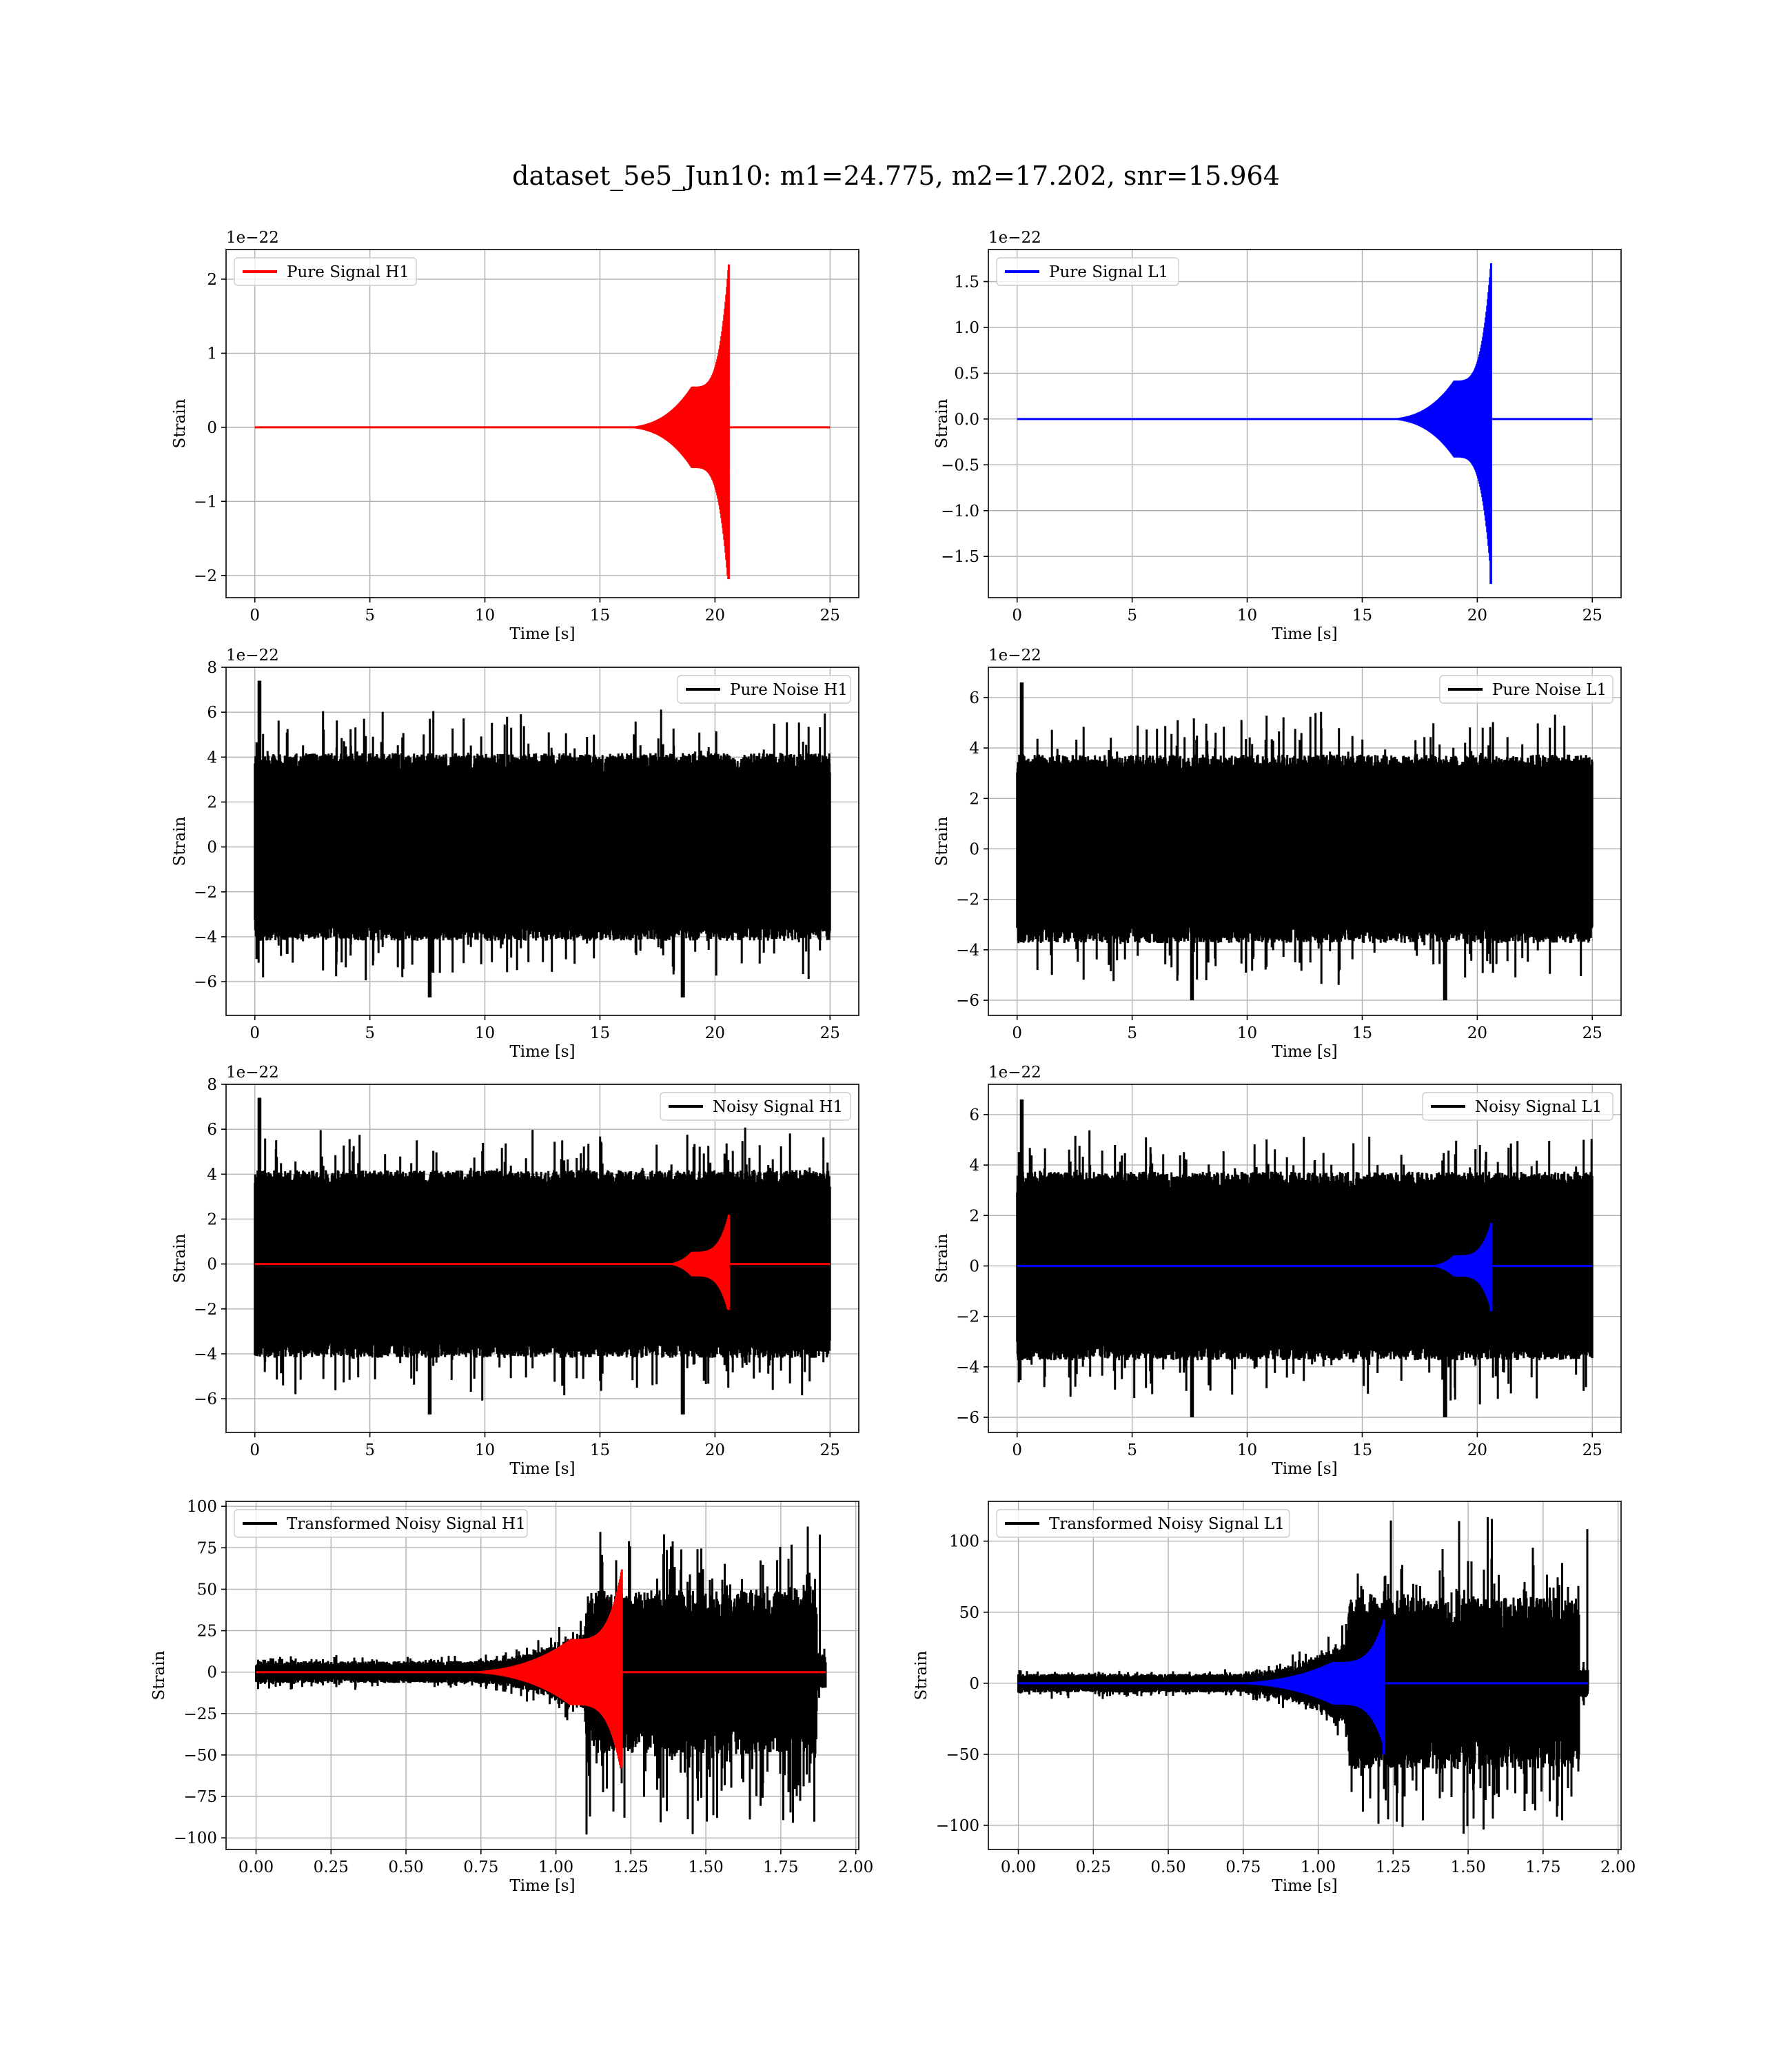  Describe the element at coordinates (542, 838) in the screenshot. I see `series-pure-noise-h1` at that location.